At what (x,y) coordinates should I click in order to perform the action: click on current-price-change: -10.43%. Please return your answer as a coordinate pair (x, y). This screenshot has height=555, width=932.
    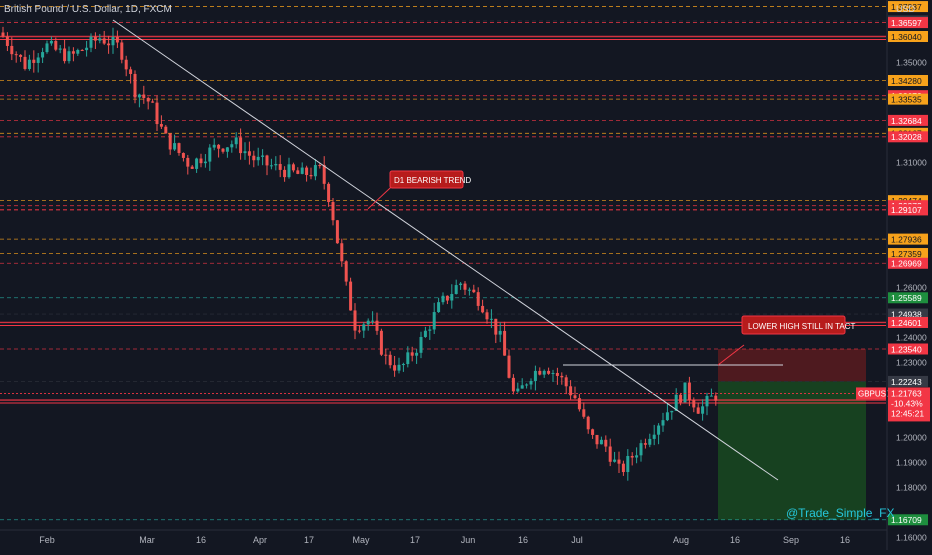
    Looking at the image, I should click on (907, 403).